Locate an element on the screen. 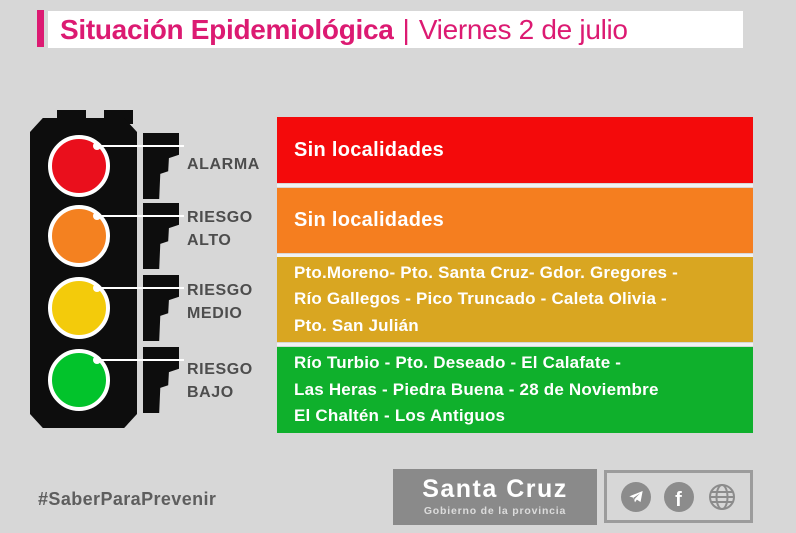 The image size is (796, 533). santa-cruz-logo: Santa Cruz Gobierno de la provincia is located at coordinates (495, 497).